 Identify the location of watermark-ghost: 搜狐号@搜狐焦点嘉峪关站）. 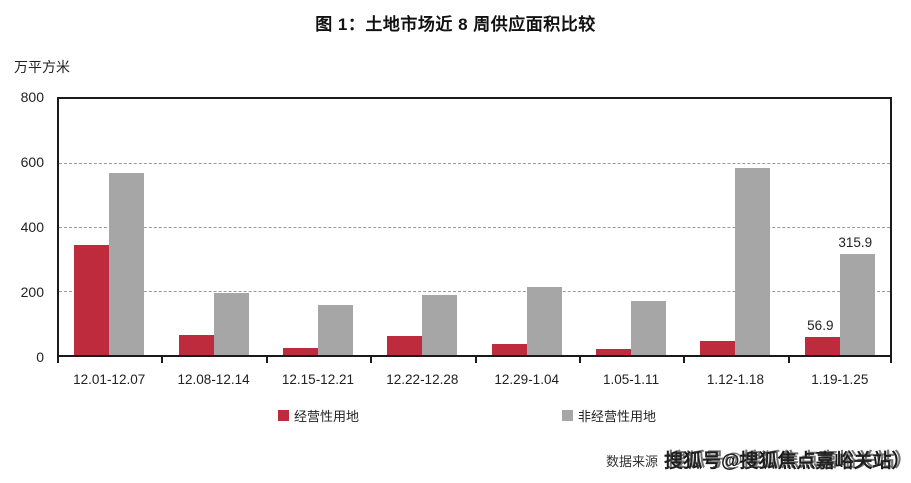
(789, 460).